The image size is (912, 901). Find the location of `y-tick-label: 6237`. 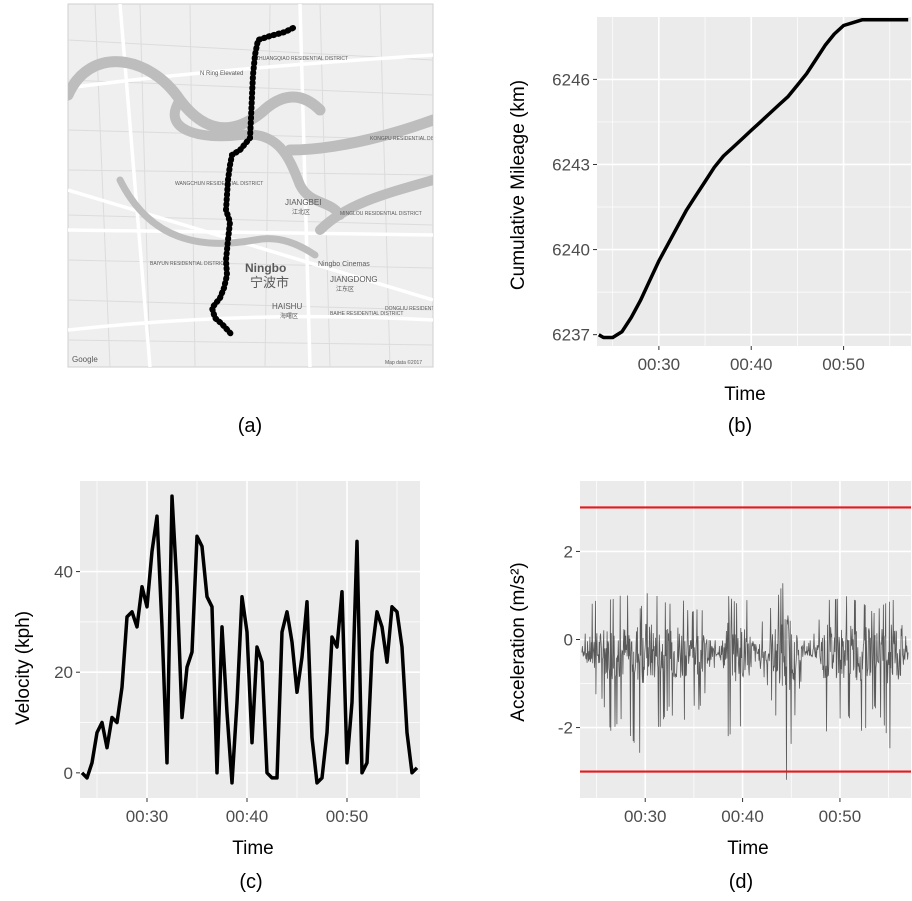

y-tick-label: 6237 is located at coordinates (571, 335).